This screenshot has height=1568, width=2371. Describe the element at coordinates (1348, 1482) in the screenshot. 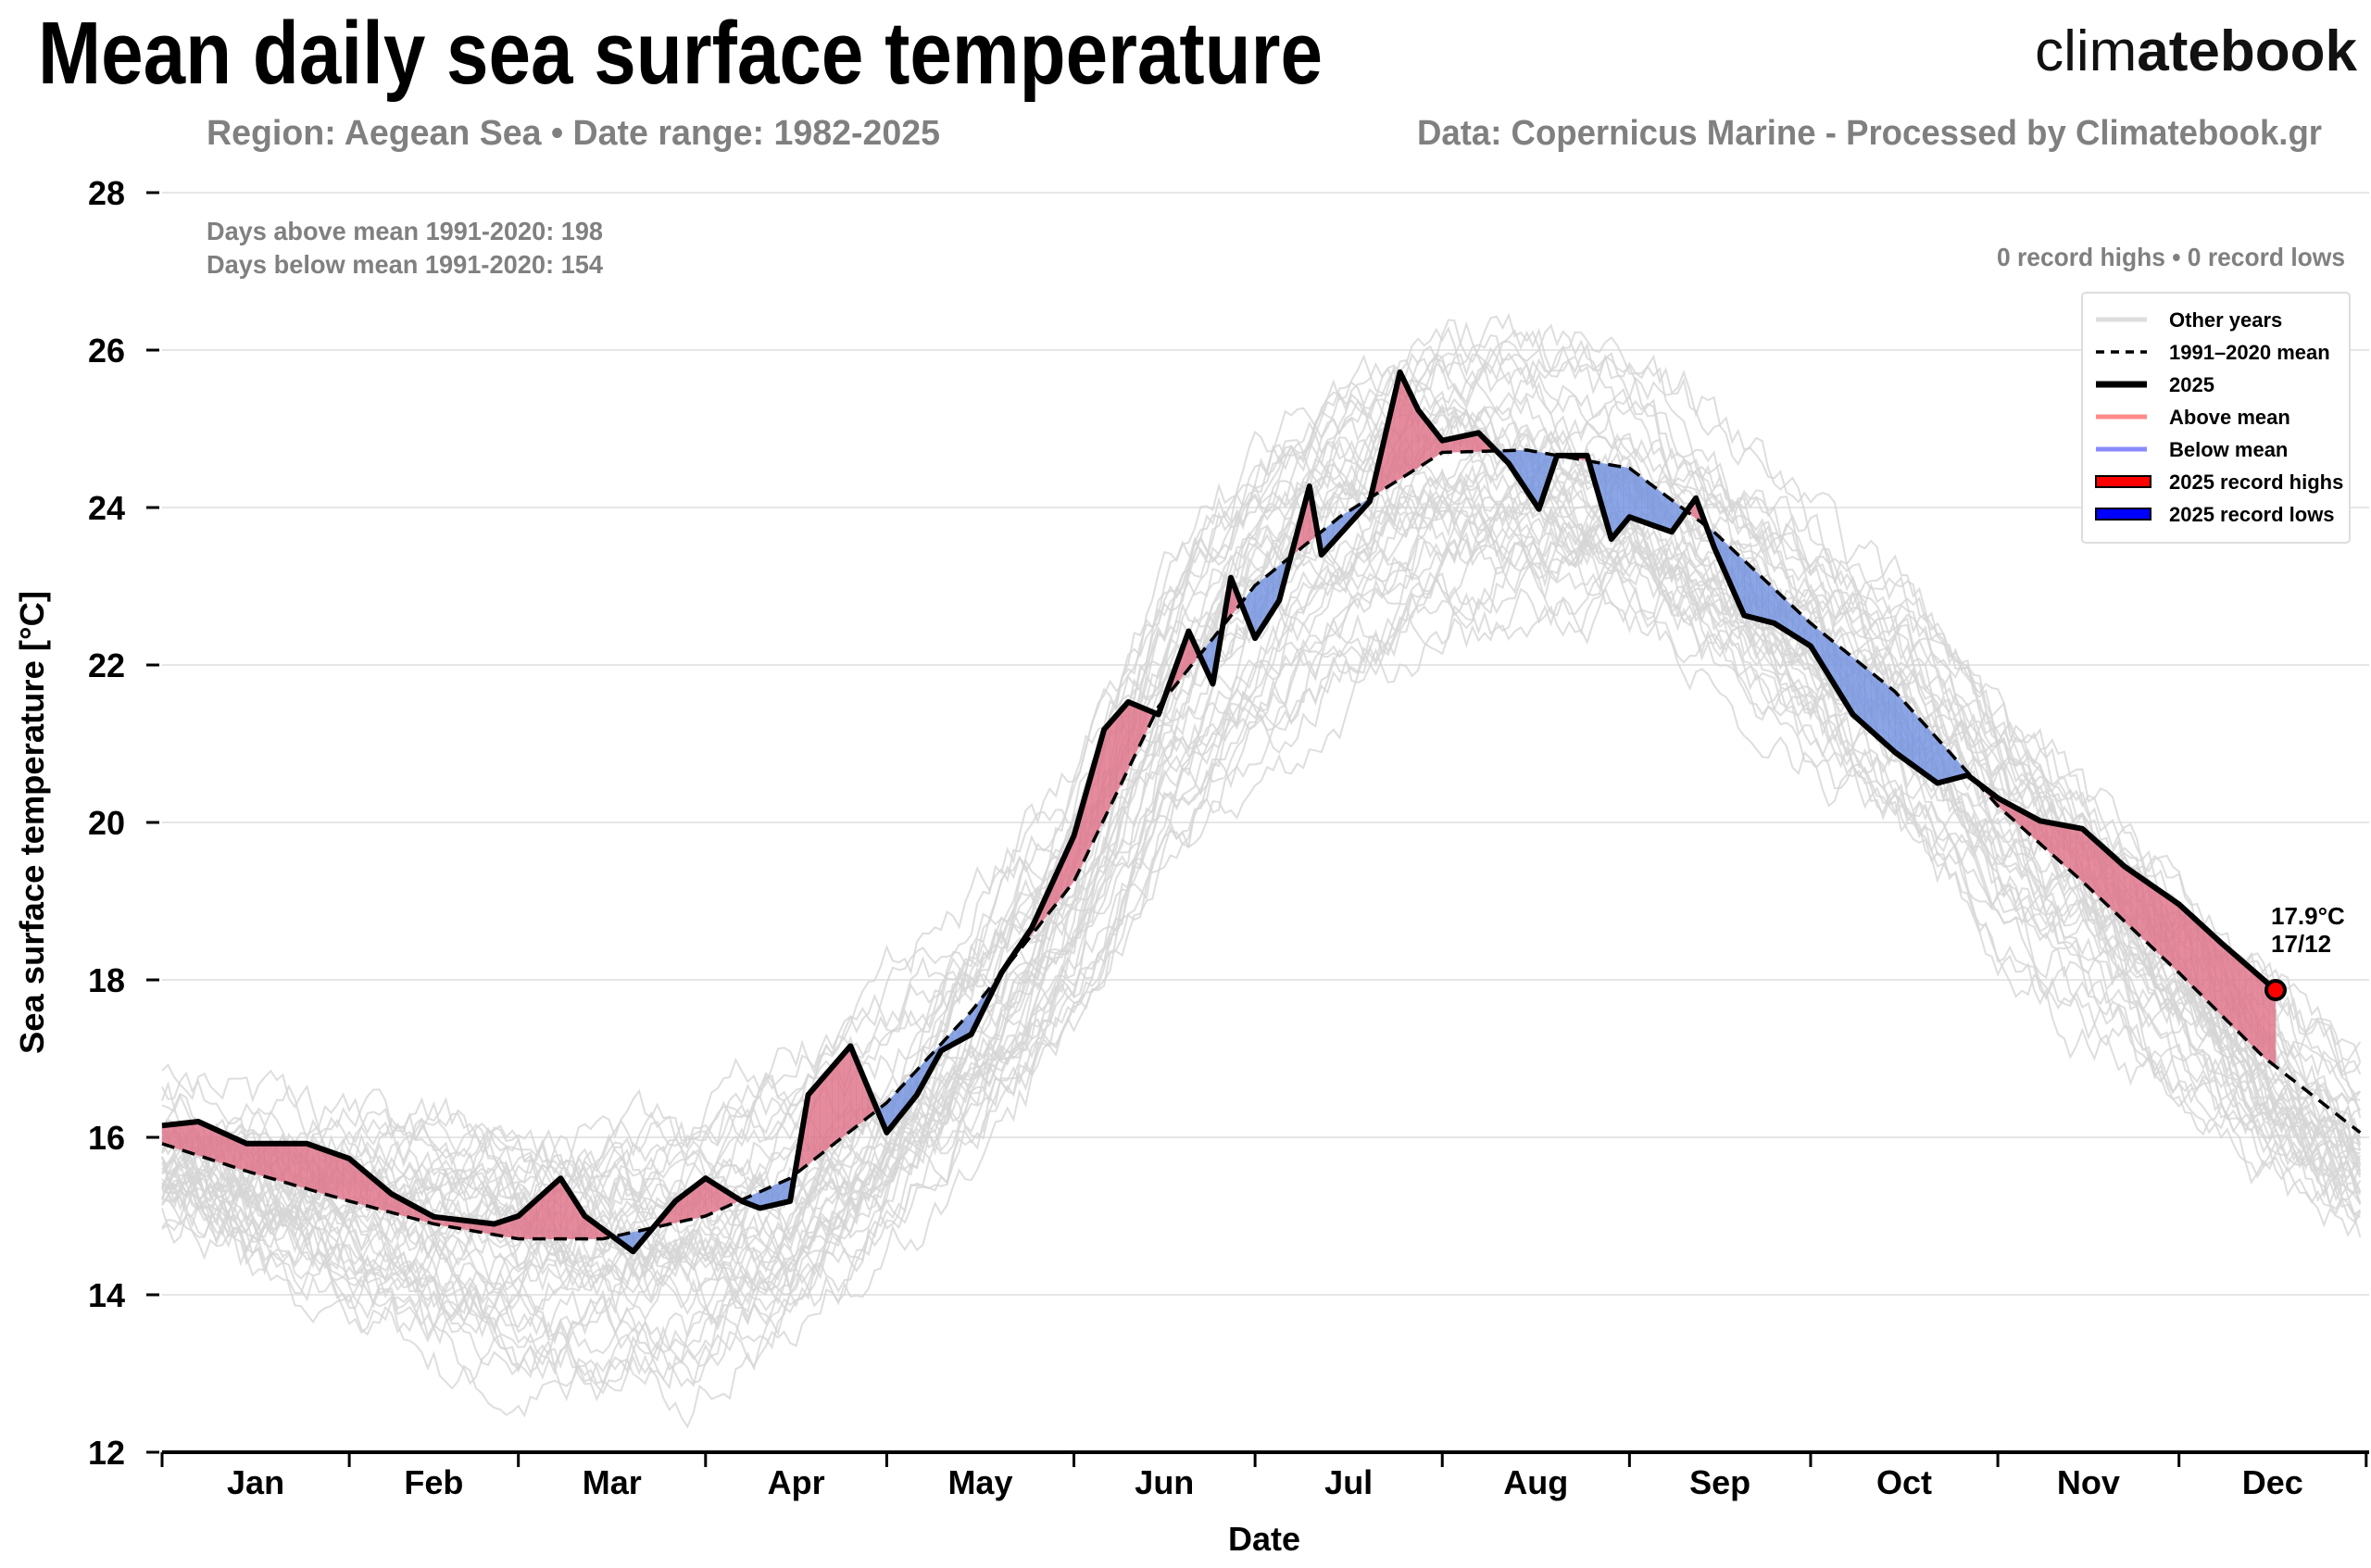

I see `x-tick-label: Jul` at that location.